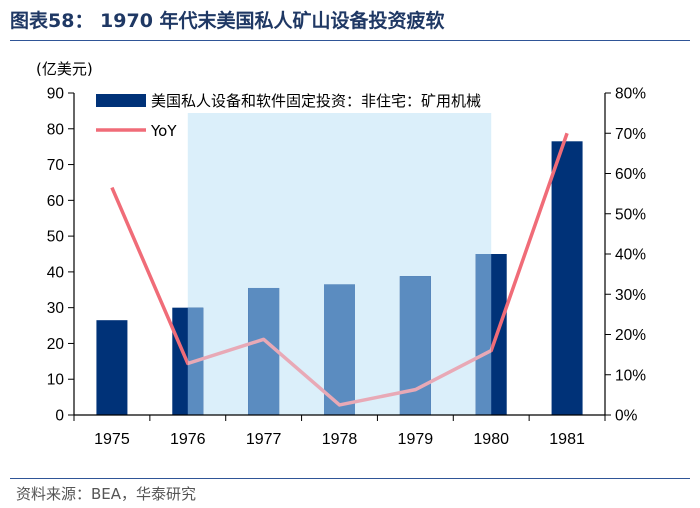  Describe the element at coordinates (630, 335) in the screenshot. I see `right-tick-label: 20%` at that location.